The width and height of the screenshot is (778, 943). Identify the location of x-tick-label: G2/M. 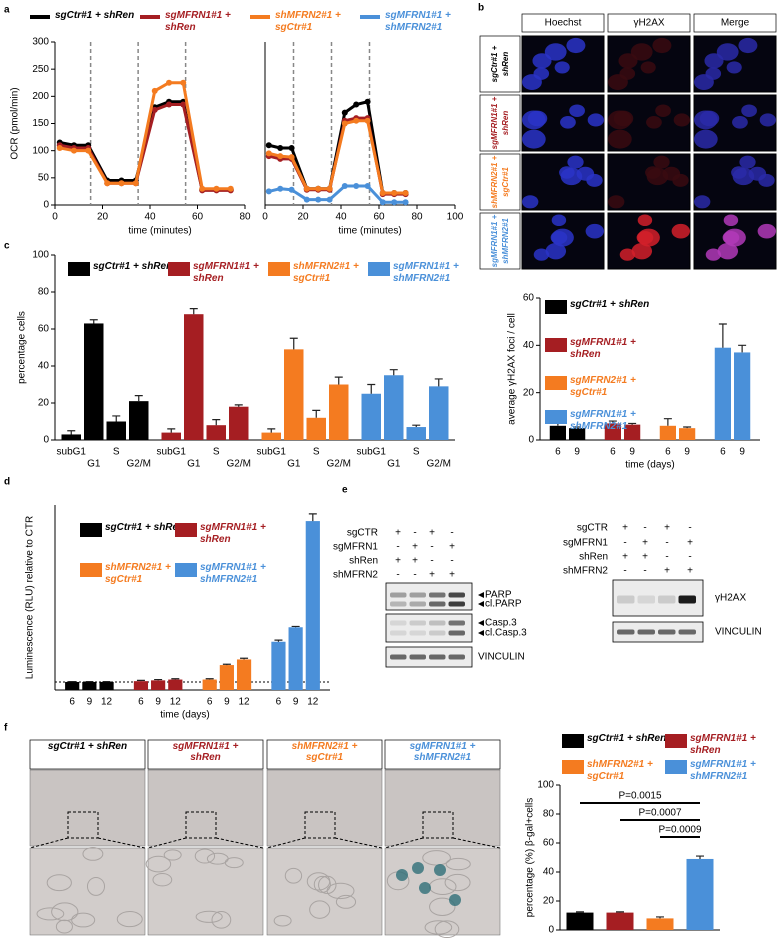
(139, 464).